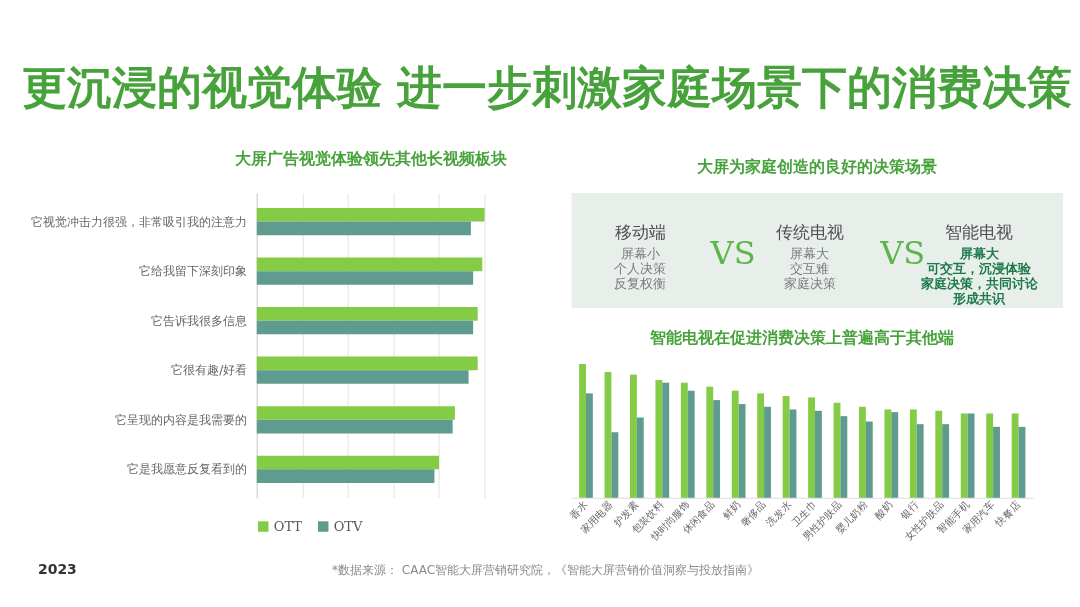 The height and width of the screenshot is (607, 1080). Describe the element at coordinates (810, 269) in the screenshot. I see `text: 交互难` at that location.